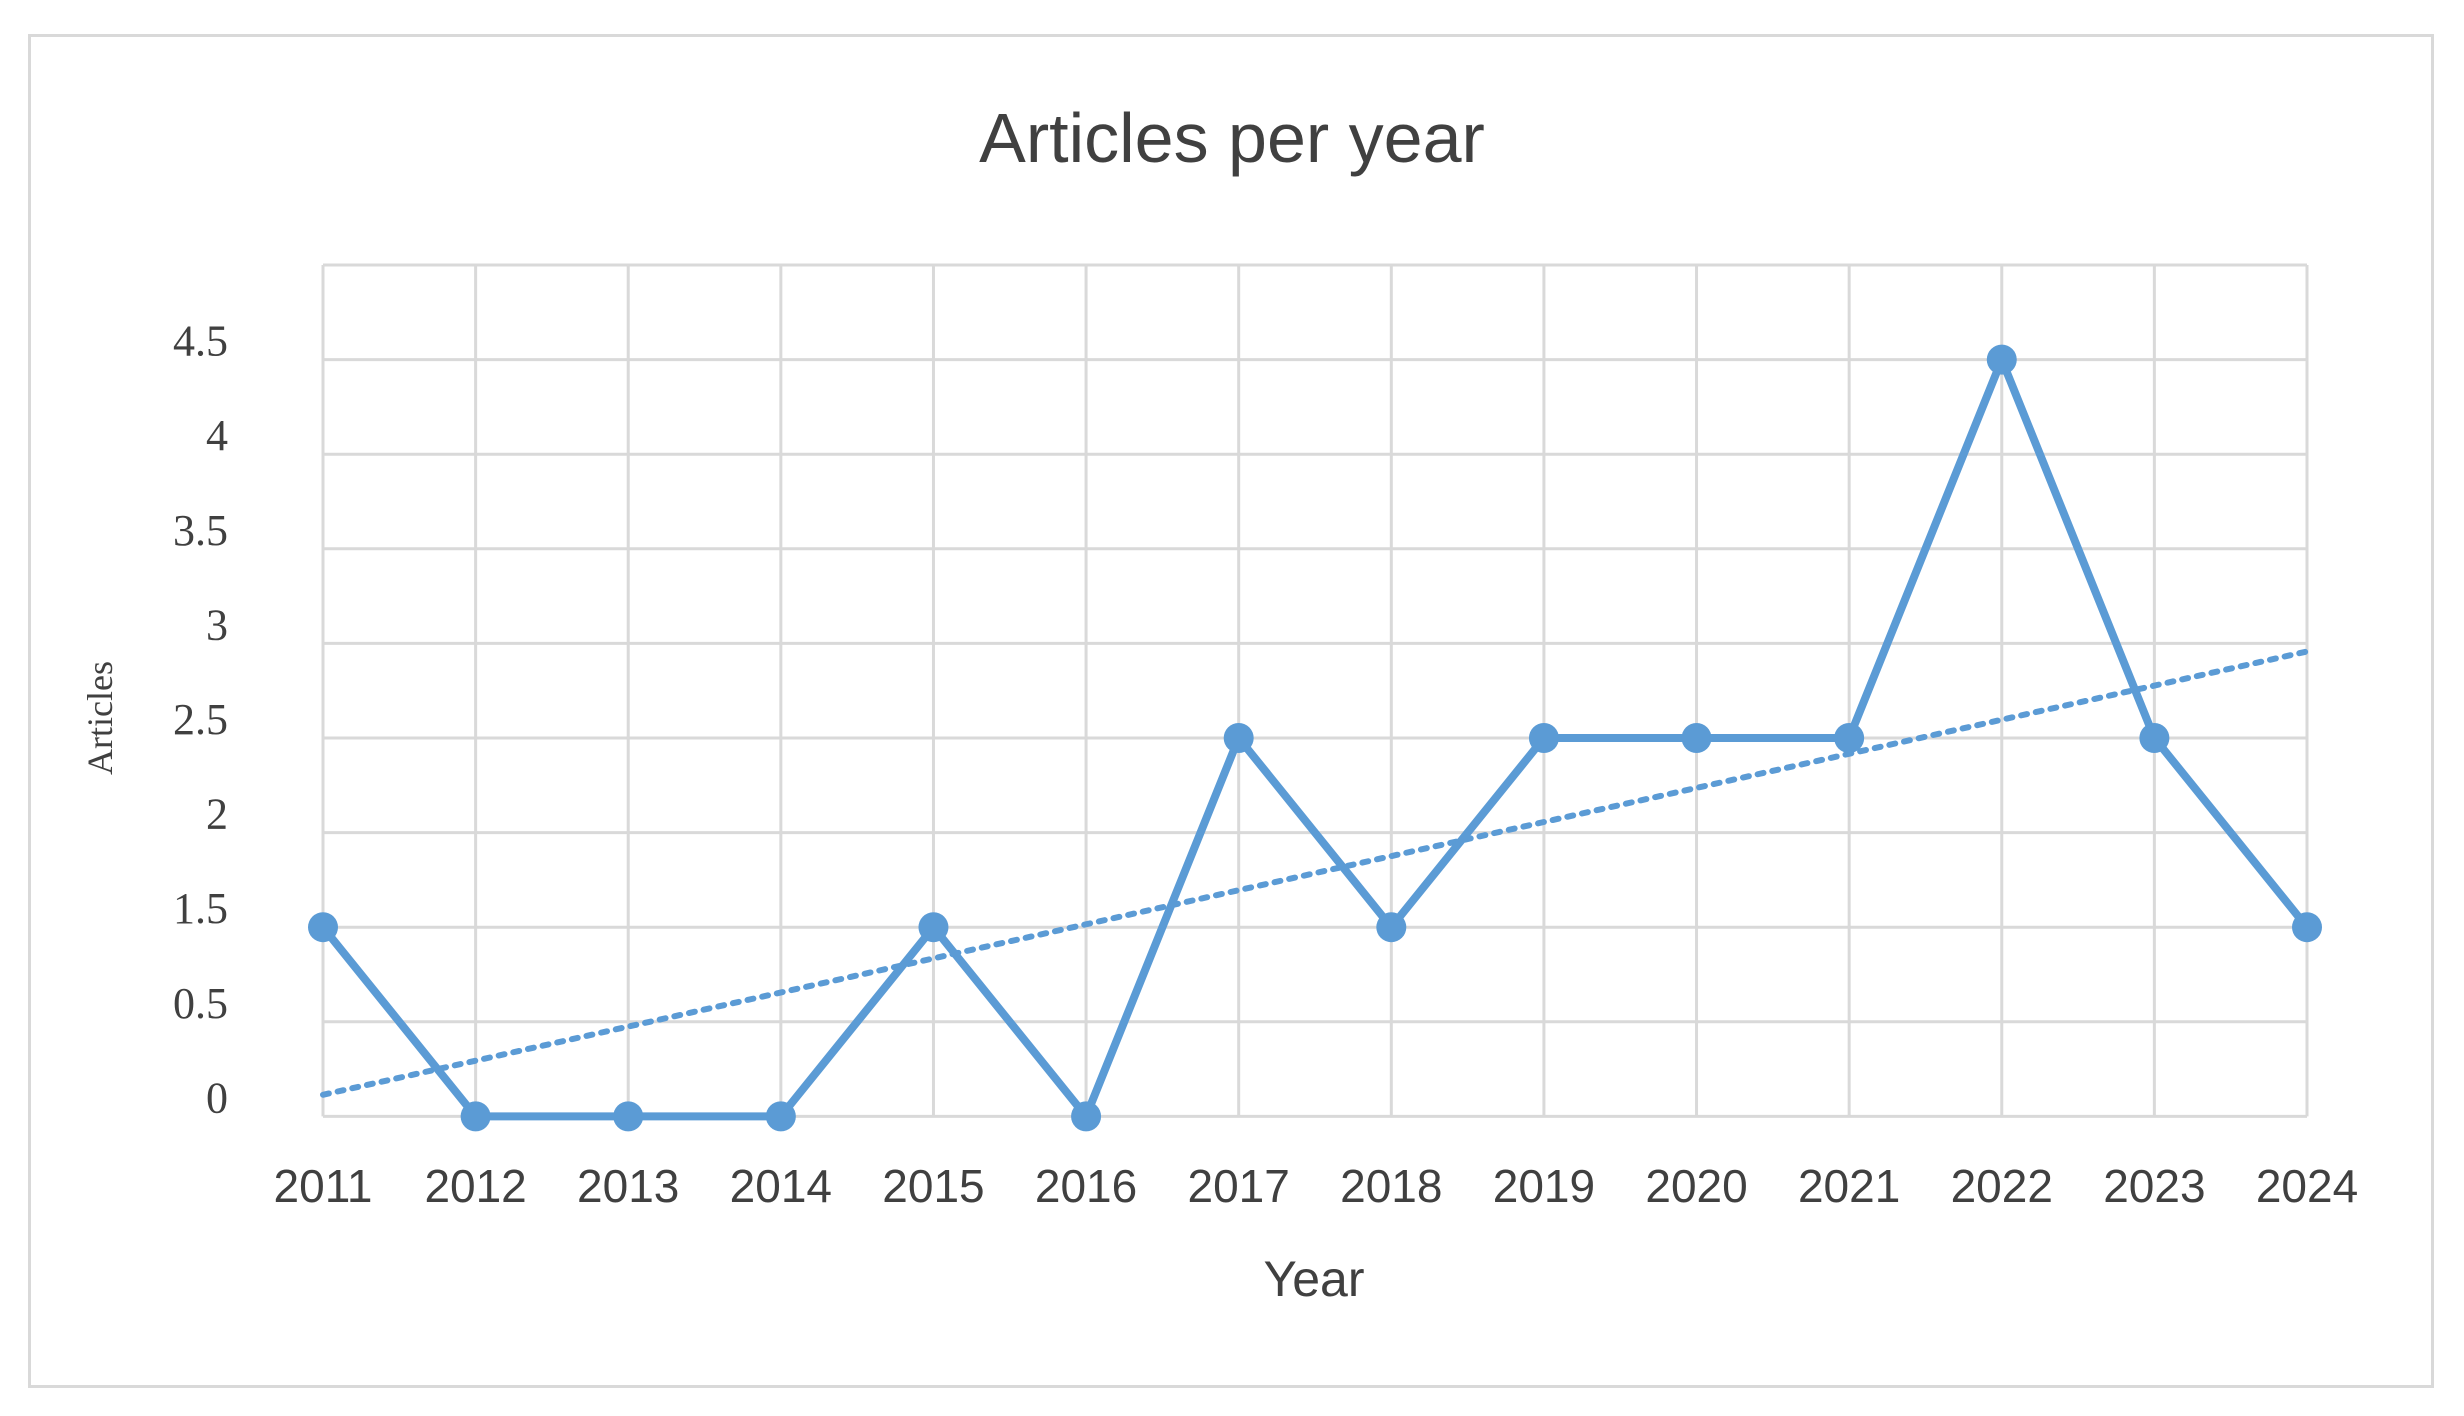  Describe the element at coordinates (1849, 1186) in the screenshot. I see `x-tick-label: 2021` at that location.